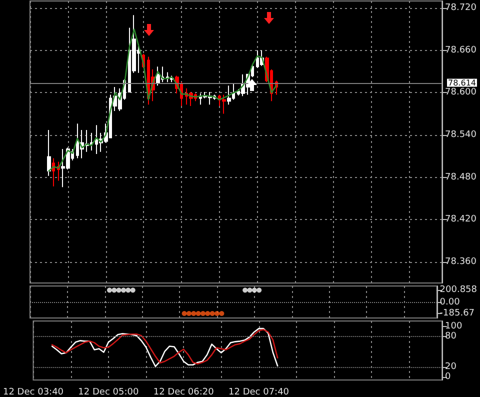  I want to click on y-tick-label: 80, so click(451, 337).